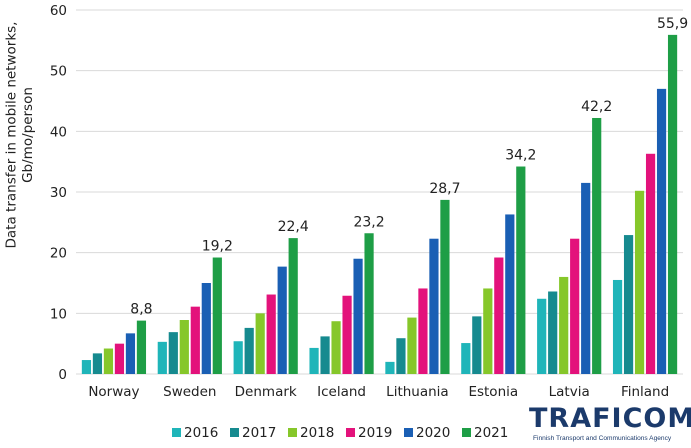 This screenshot has width=691, height=448. What do you see at coordinates (596, 107) in the screenshot?
I see `data-label: 42,2` at bounding box center [596, 107].